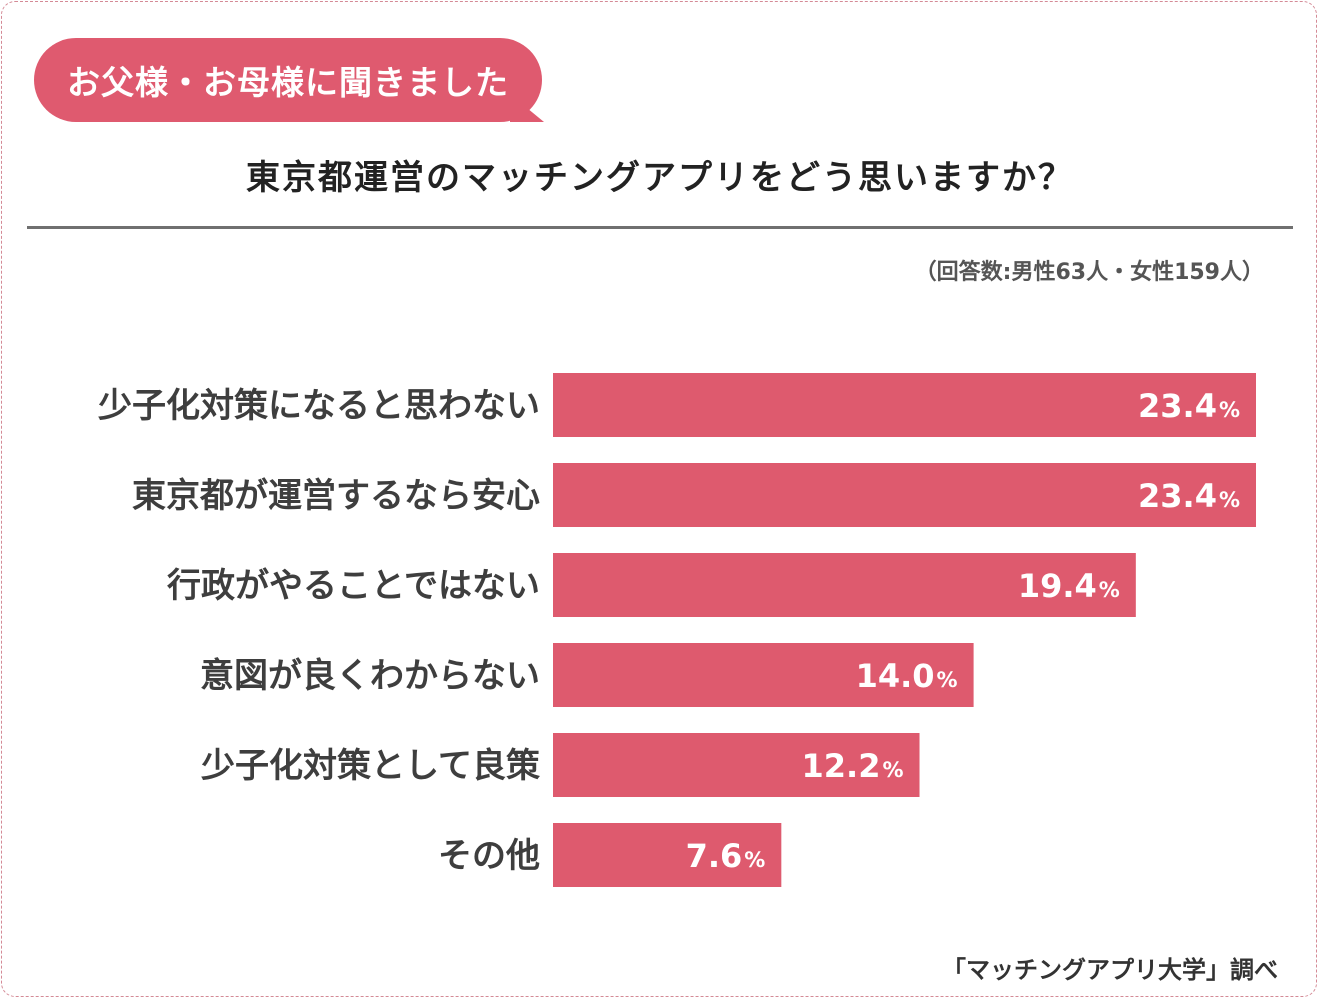 This screenshot has width=1320, height=1000. I want to click on value-unit-6: %, so click(754, 860).